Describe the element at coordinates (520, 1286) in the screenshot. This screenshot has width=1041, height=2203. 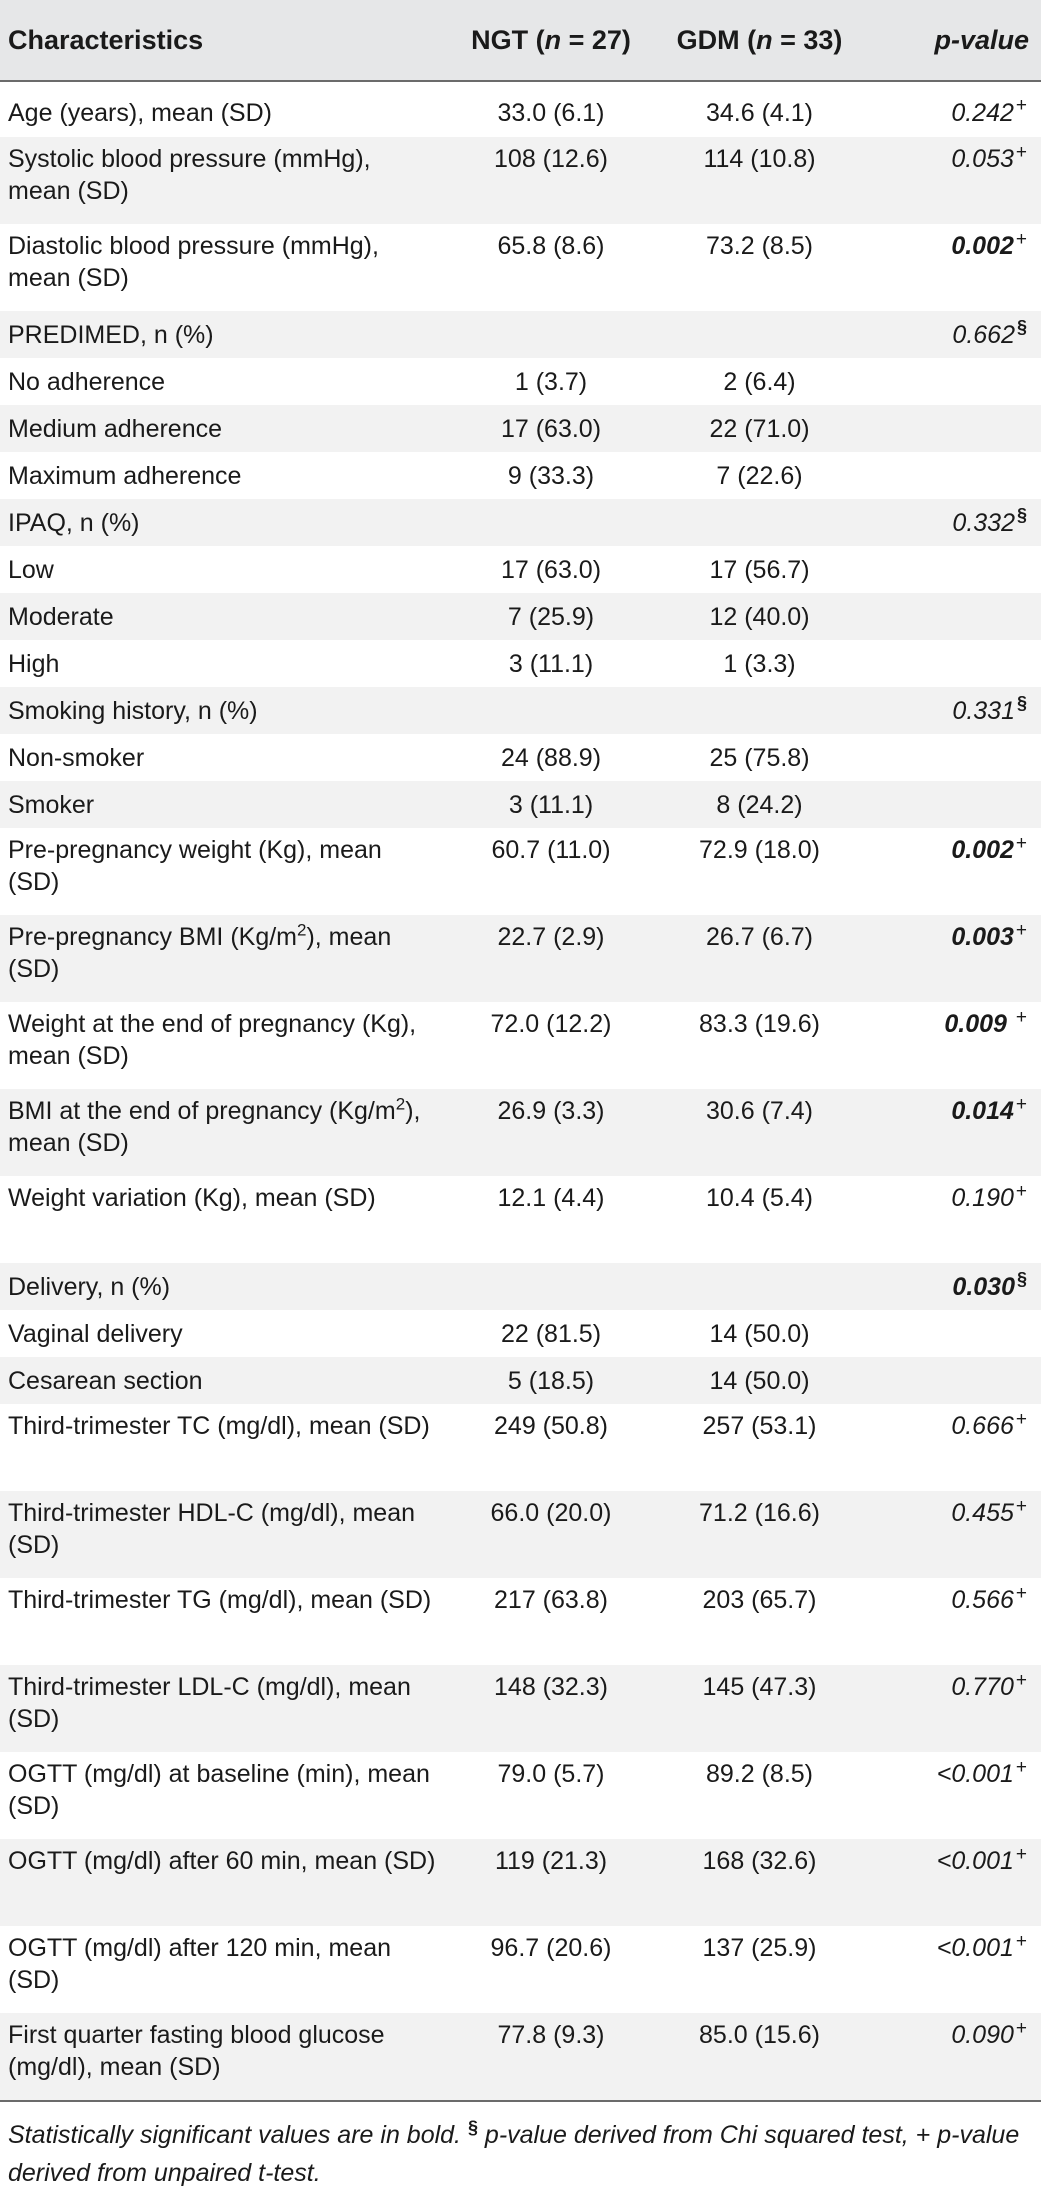
I see `table-row: Delivery, n (%) 0.030 §` at that location.